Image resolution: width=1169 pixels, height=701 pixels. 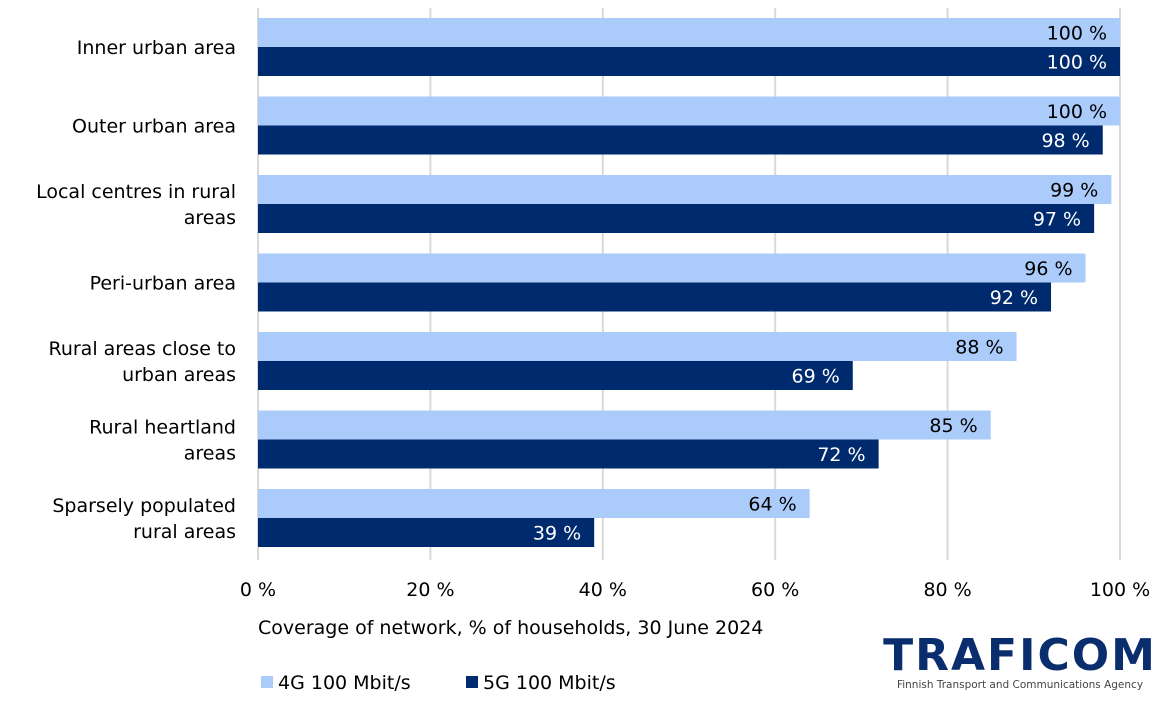 I want to click on legend-swatch-4g, so click(x=267, y=682).